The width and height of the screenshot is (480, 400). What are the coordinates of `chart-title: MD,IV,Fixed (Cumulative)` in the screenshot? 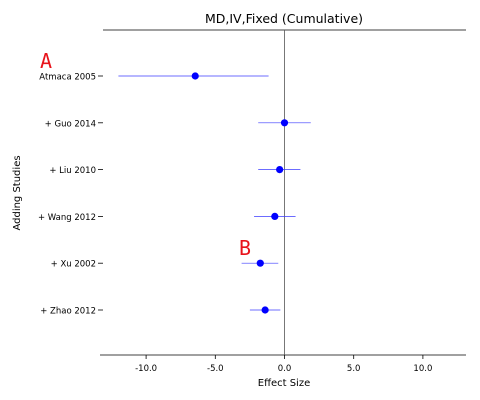 It's located at (284, 18).